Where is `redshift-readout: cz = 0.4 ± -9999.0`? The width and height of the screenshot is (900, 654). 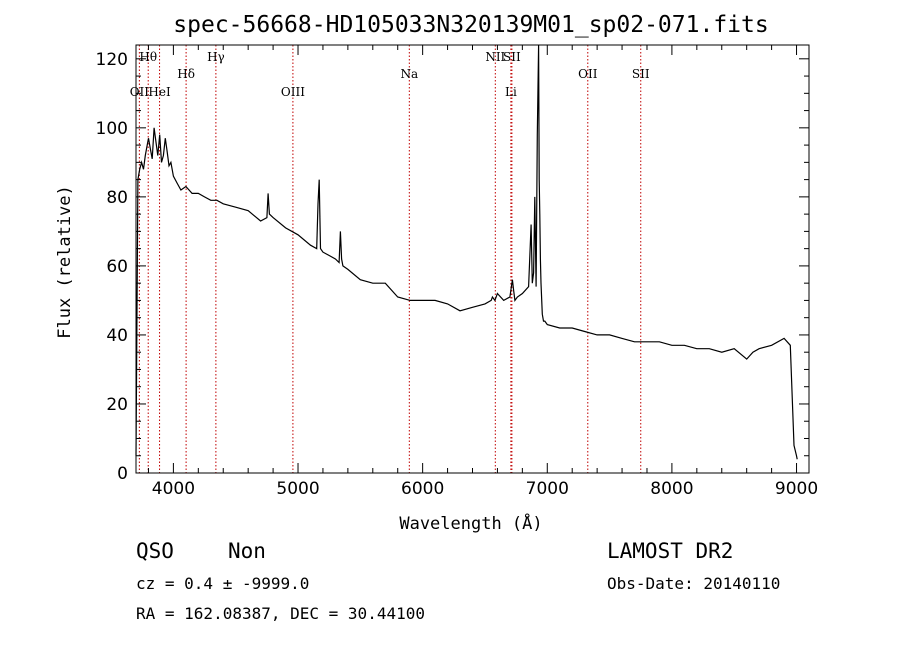 redshift-readout: cz = 0.4 ± -9999.0 is located at coordinates (222, 583).